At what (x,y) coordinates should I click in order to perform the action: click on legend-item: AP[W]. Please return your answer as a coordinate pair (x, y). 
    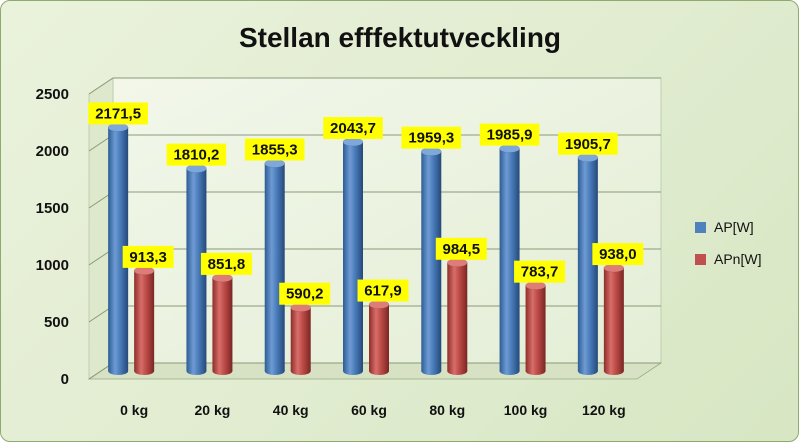
    Looking at the image, I should click on (724, 227).